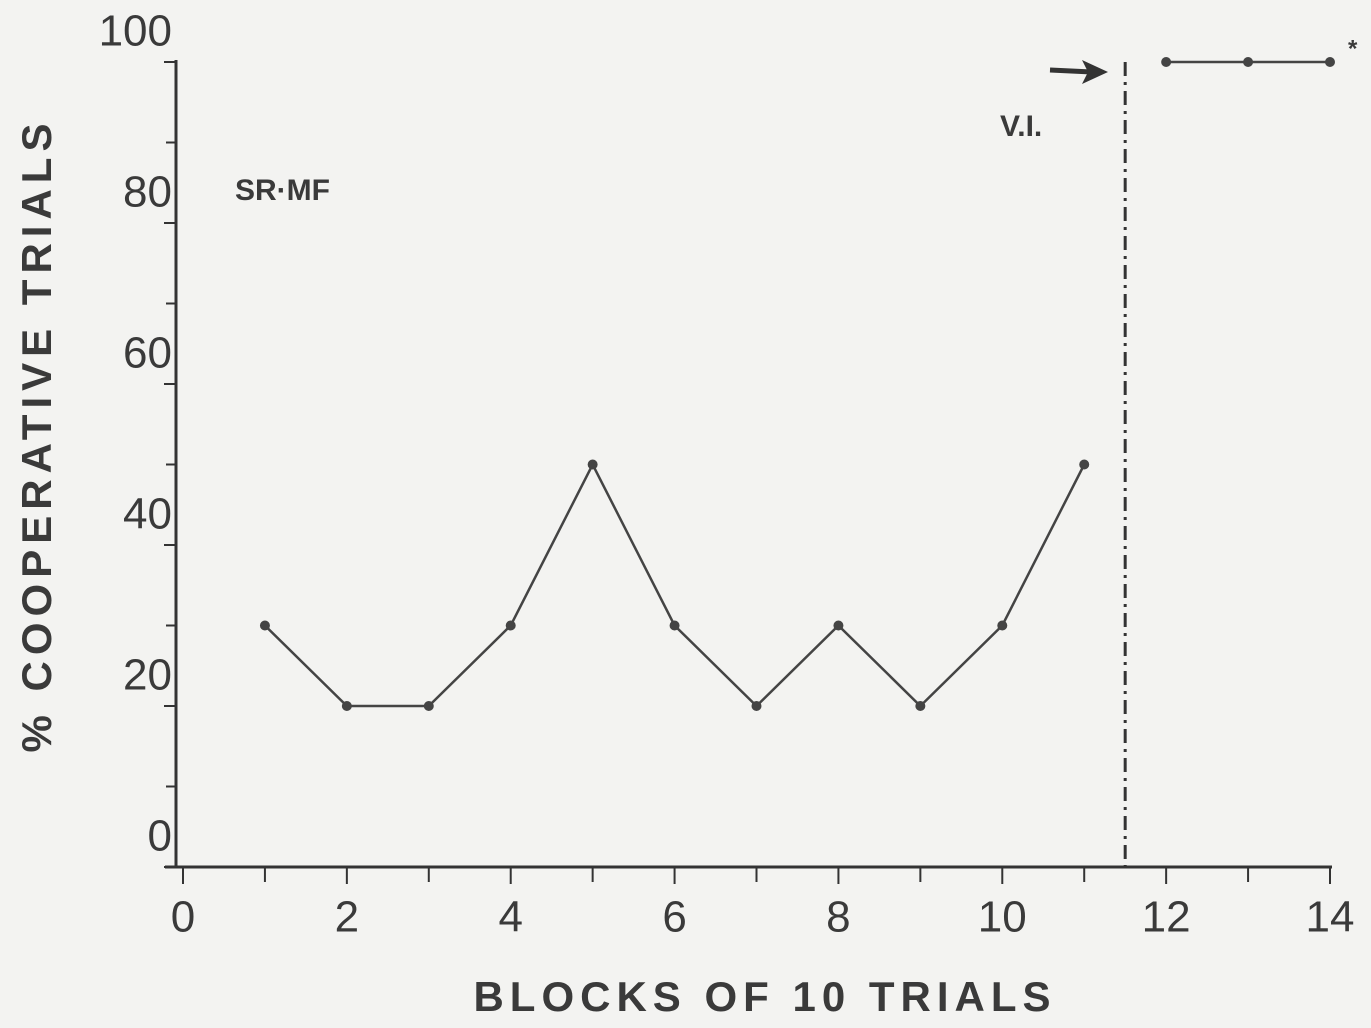  Describe the element at coordinates (510, 917) in the screenshot. I see `x-tick-label: 4` at that location.